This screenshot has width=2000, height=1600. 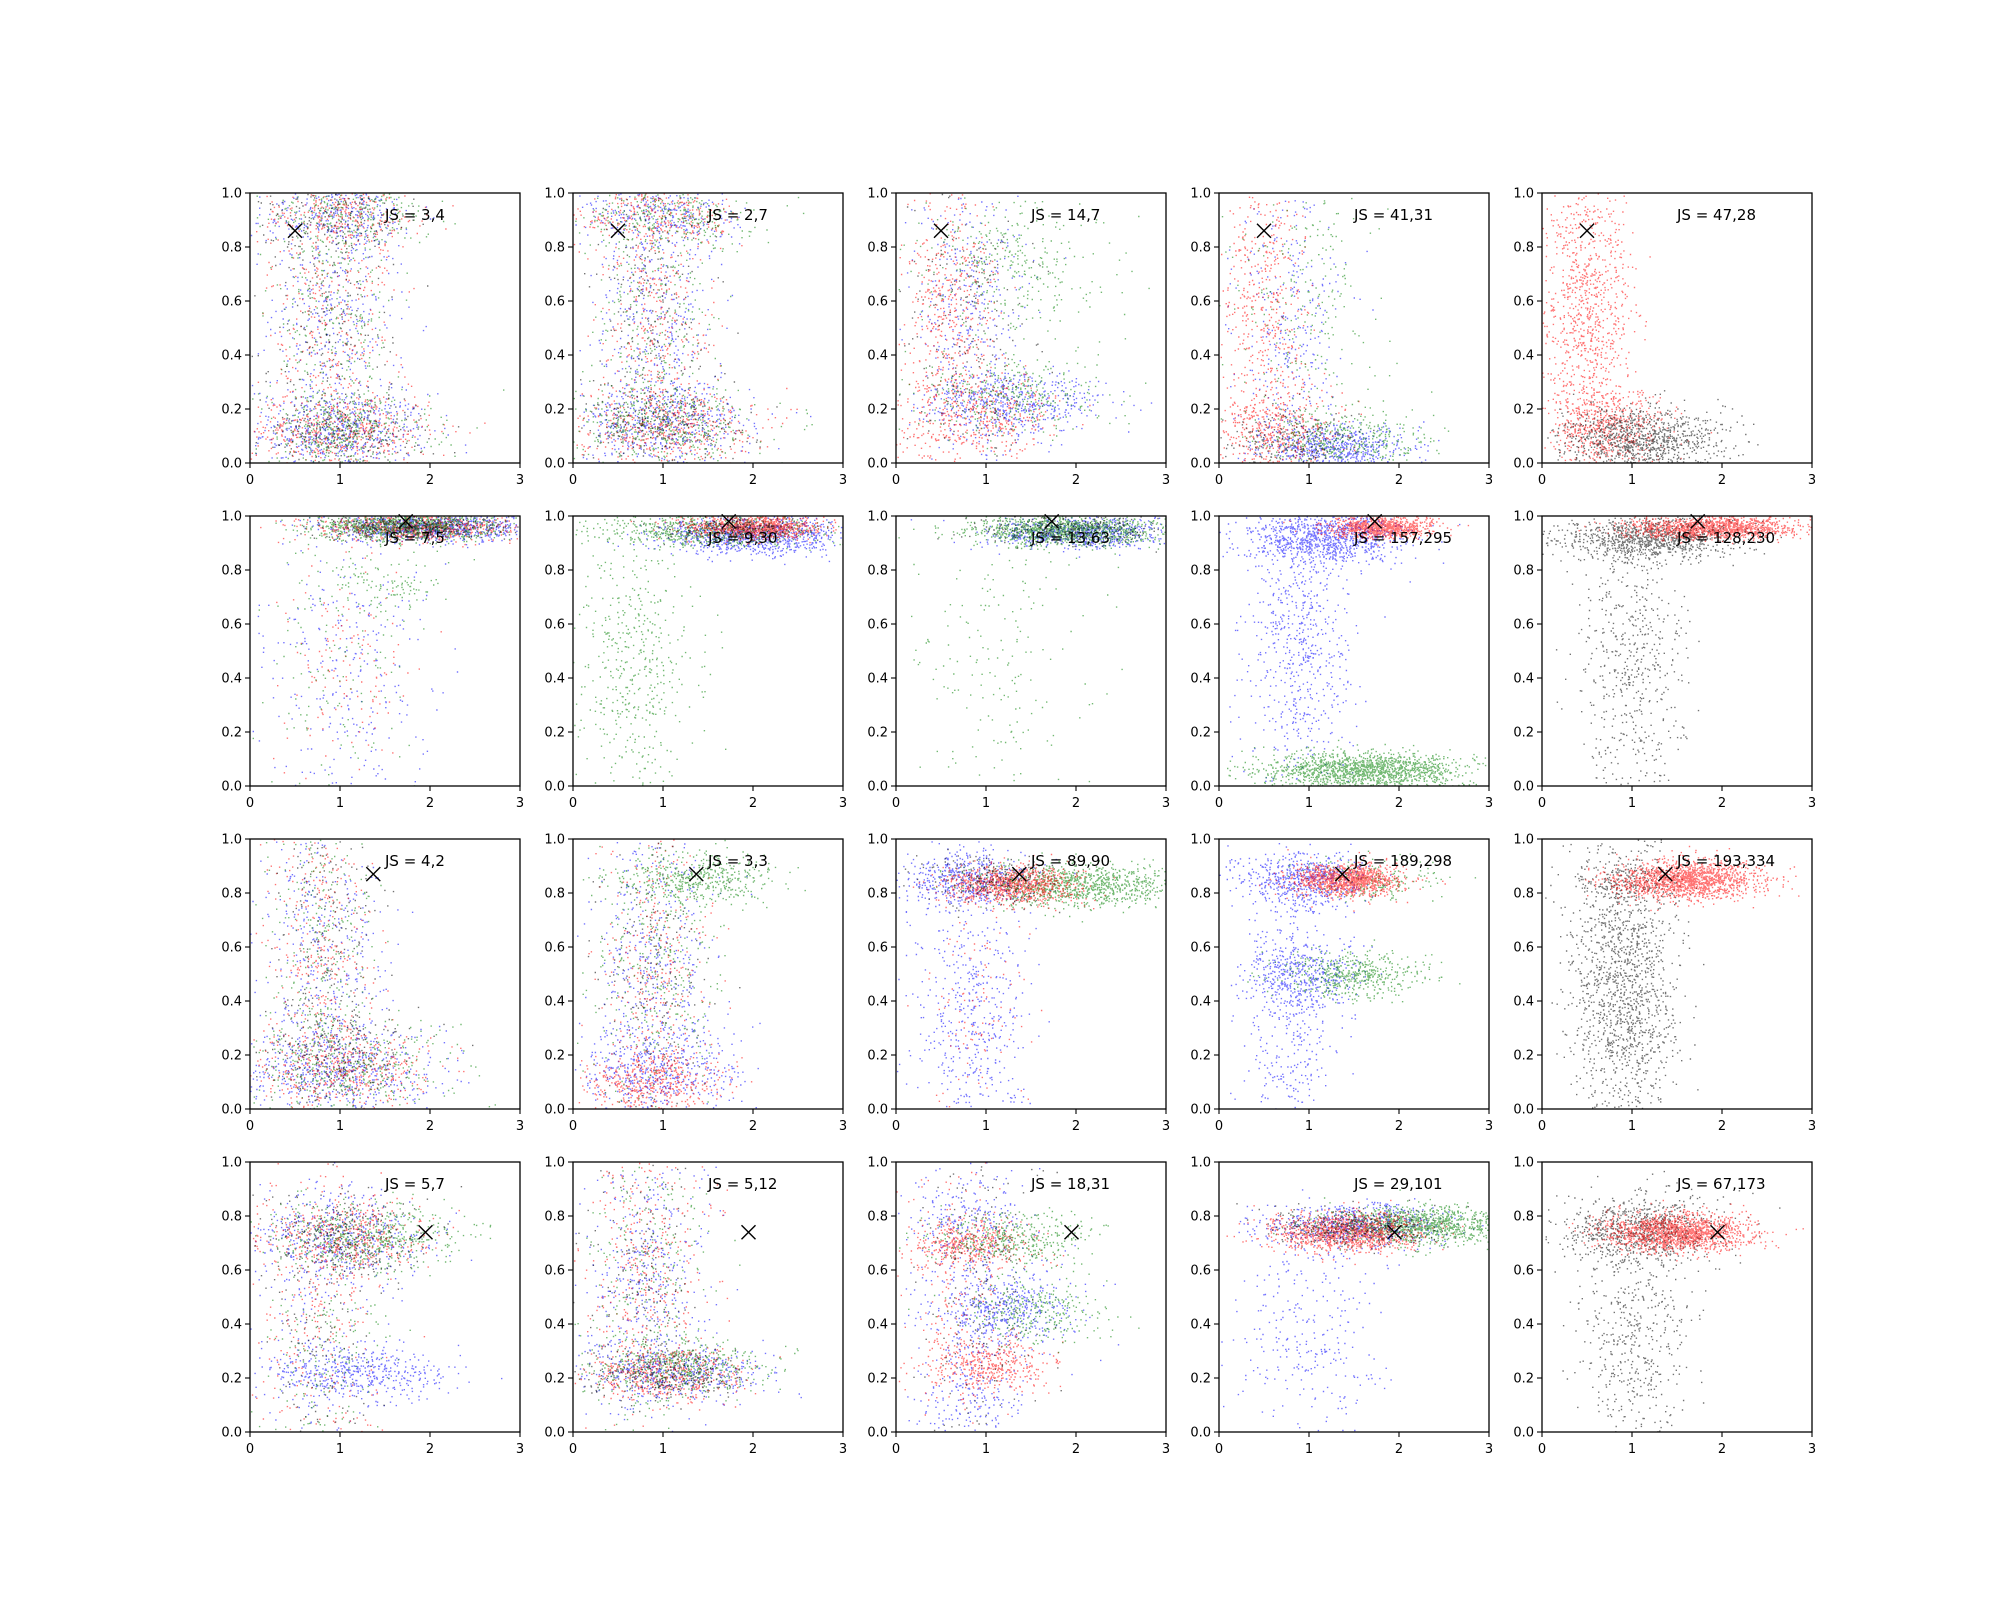 What do you see at coordinates (1345, 1232) in the screenshot?
I see `series-red` at bounding box center [1345, 1232].